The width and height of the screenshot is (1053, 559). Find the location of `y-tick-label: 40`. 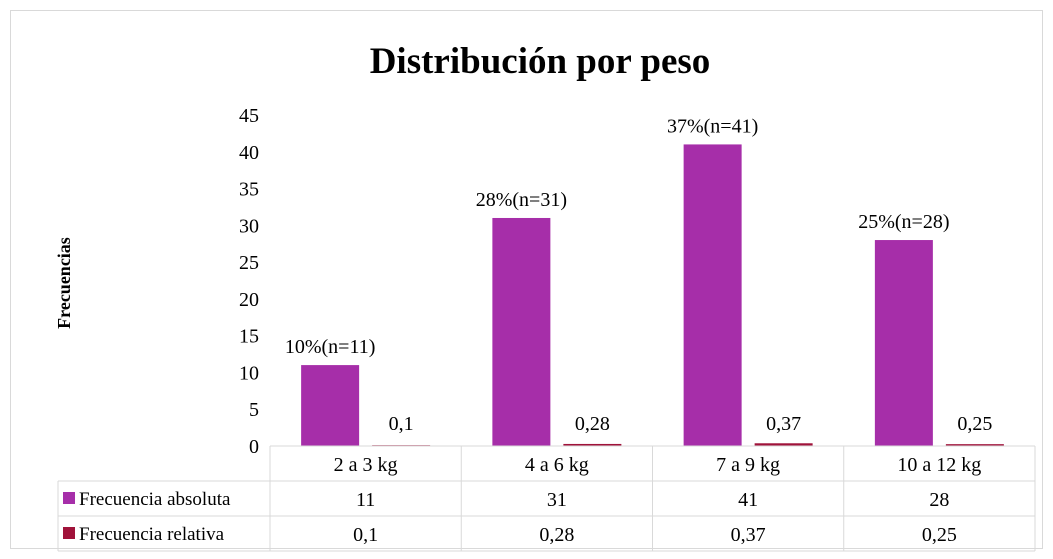

y-tick-label: 40 is located at coordinates (249, 153).